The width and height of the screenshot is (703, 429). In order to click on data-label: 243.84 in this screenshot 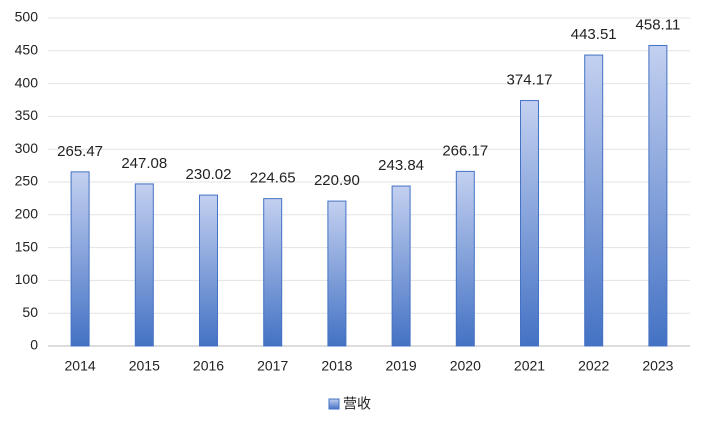, I will do `click(401, 165)`.